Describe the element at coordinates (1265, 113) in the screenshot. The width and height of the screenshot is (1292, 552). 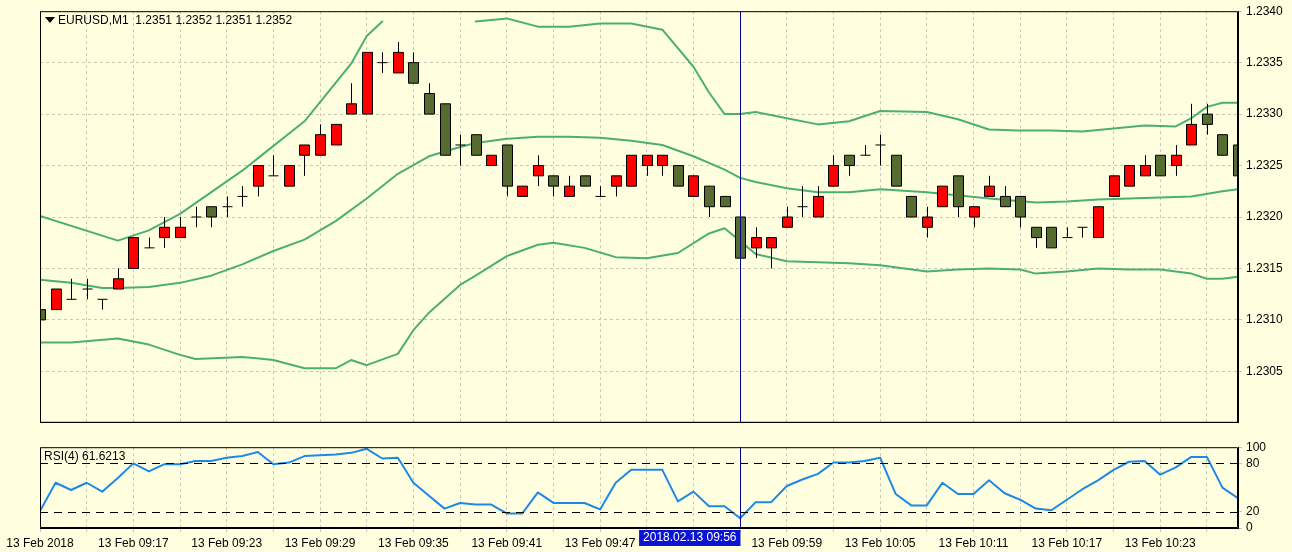
I see `y-tick-label: 1.2330` at that location.